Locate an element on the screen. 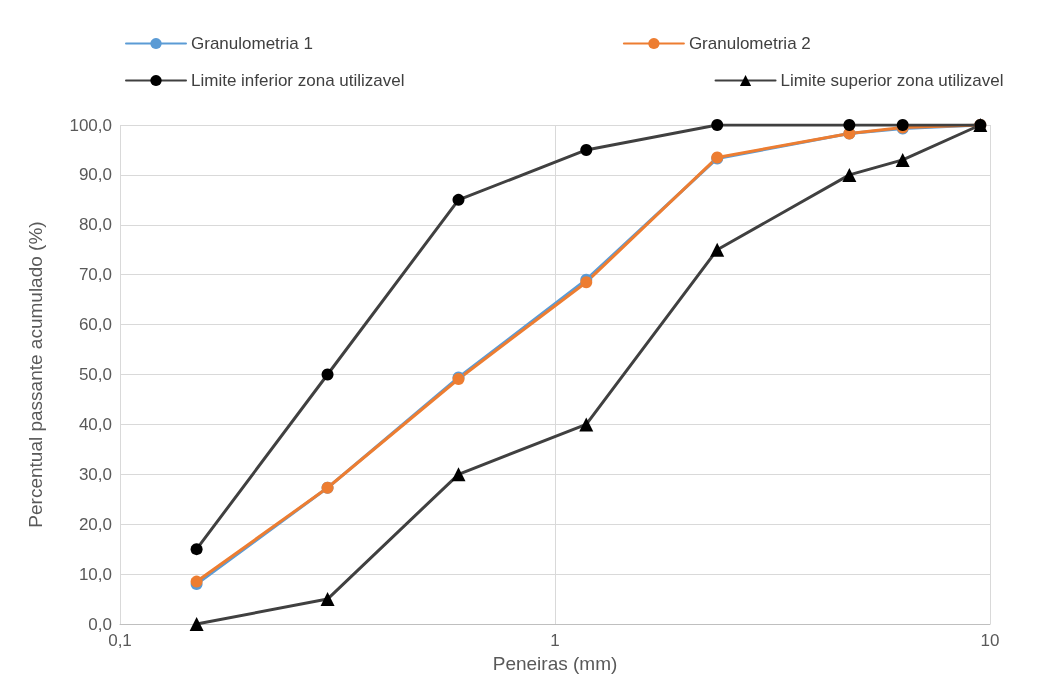 This screenshot has height=690, width=1054. y-tick-label: 80,0 is located at coordinates (95, 225).